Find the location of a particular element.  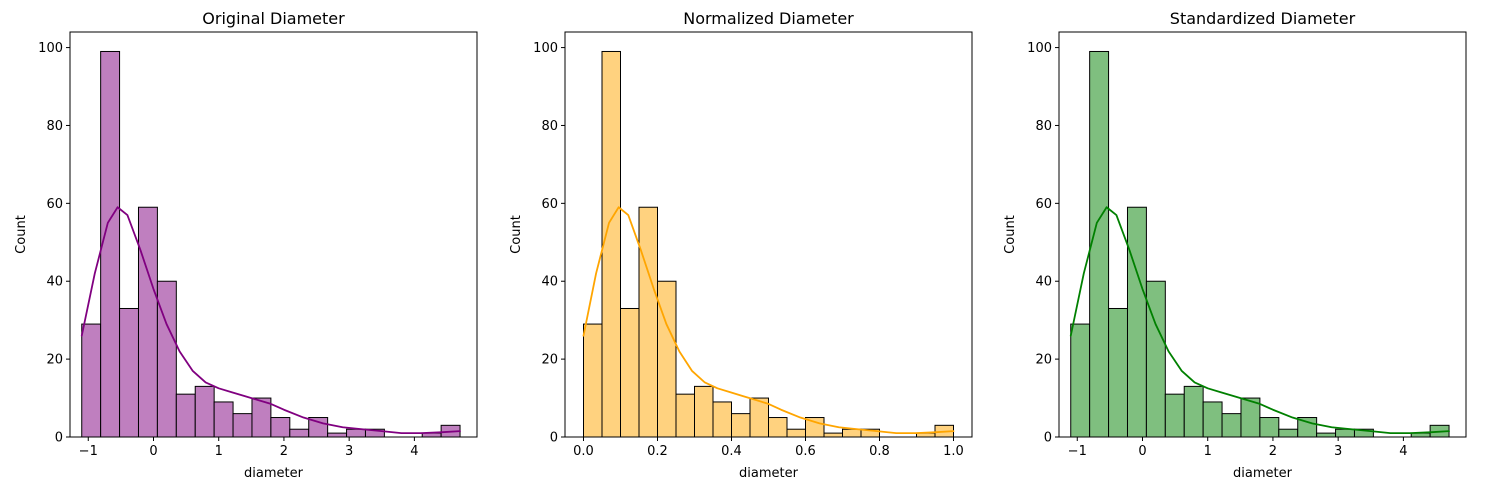

x-tick-label: 0.0 is located at coordinates (583, 451).